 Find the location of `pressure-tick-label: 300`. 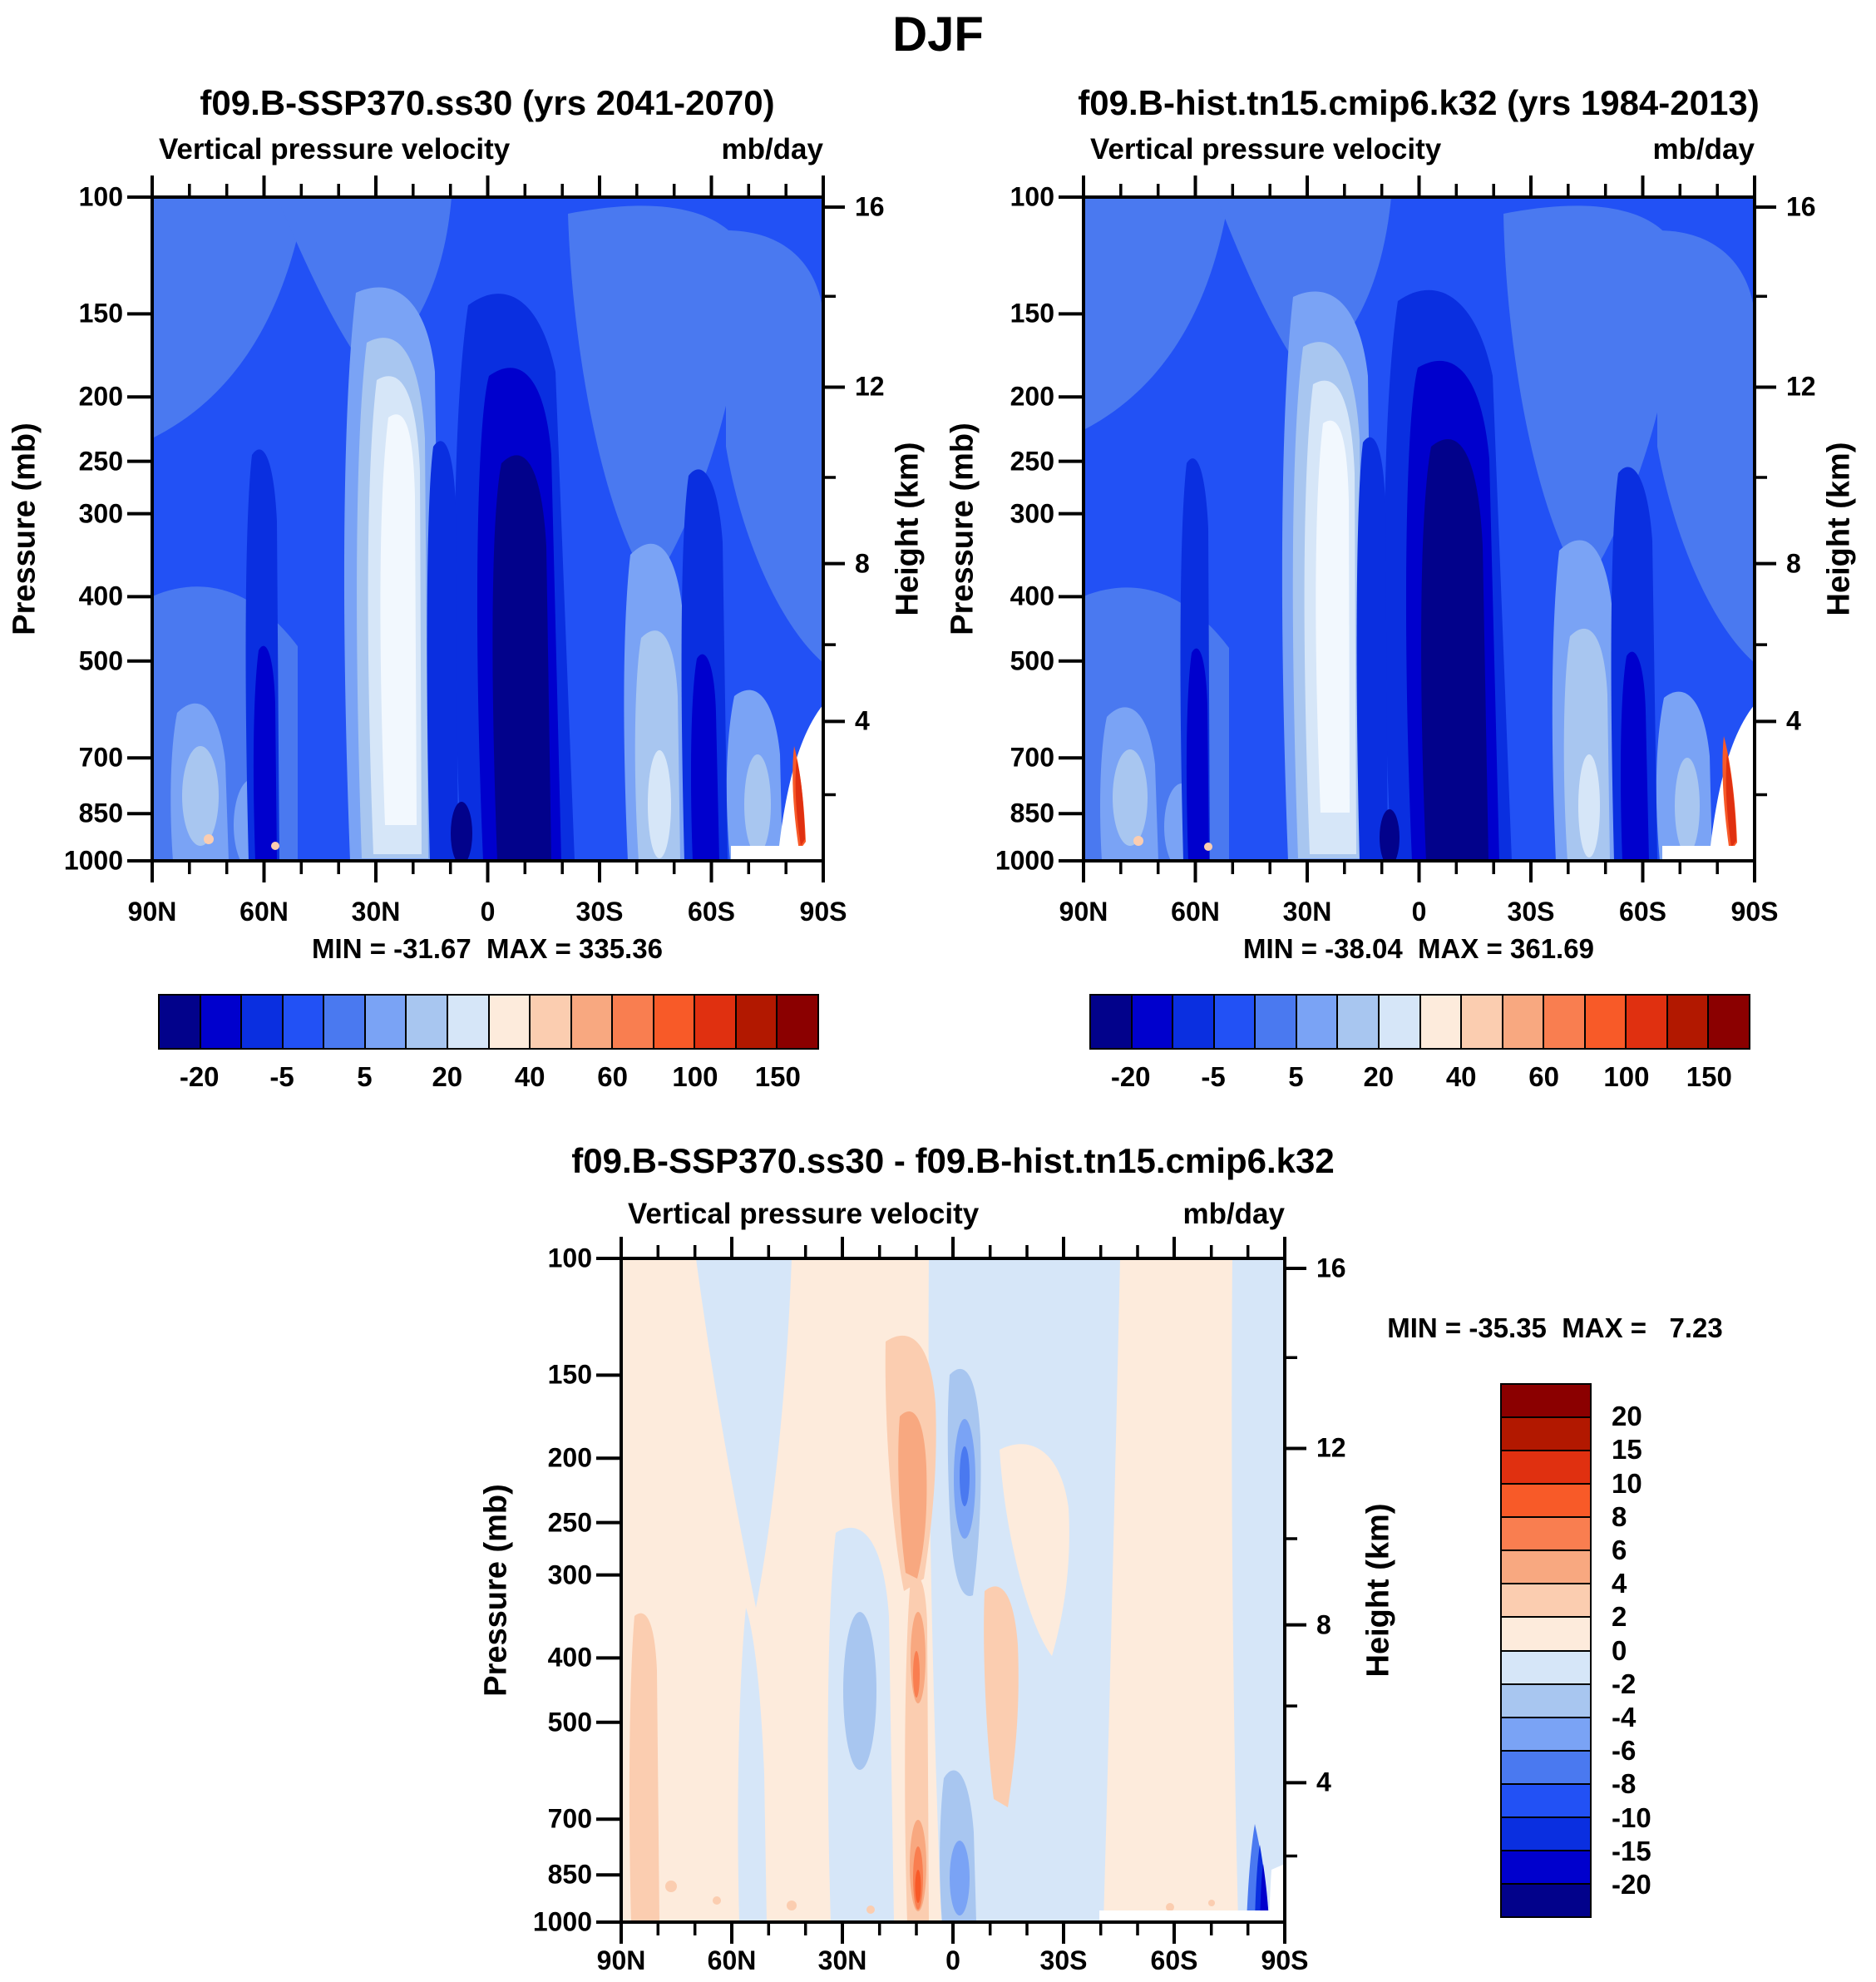

pressure-tick-label: 300 is located at coordinates (100, 513).